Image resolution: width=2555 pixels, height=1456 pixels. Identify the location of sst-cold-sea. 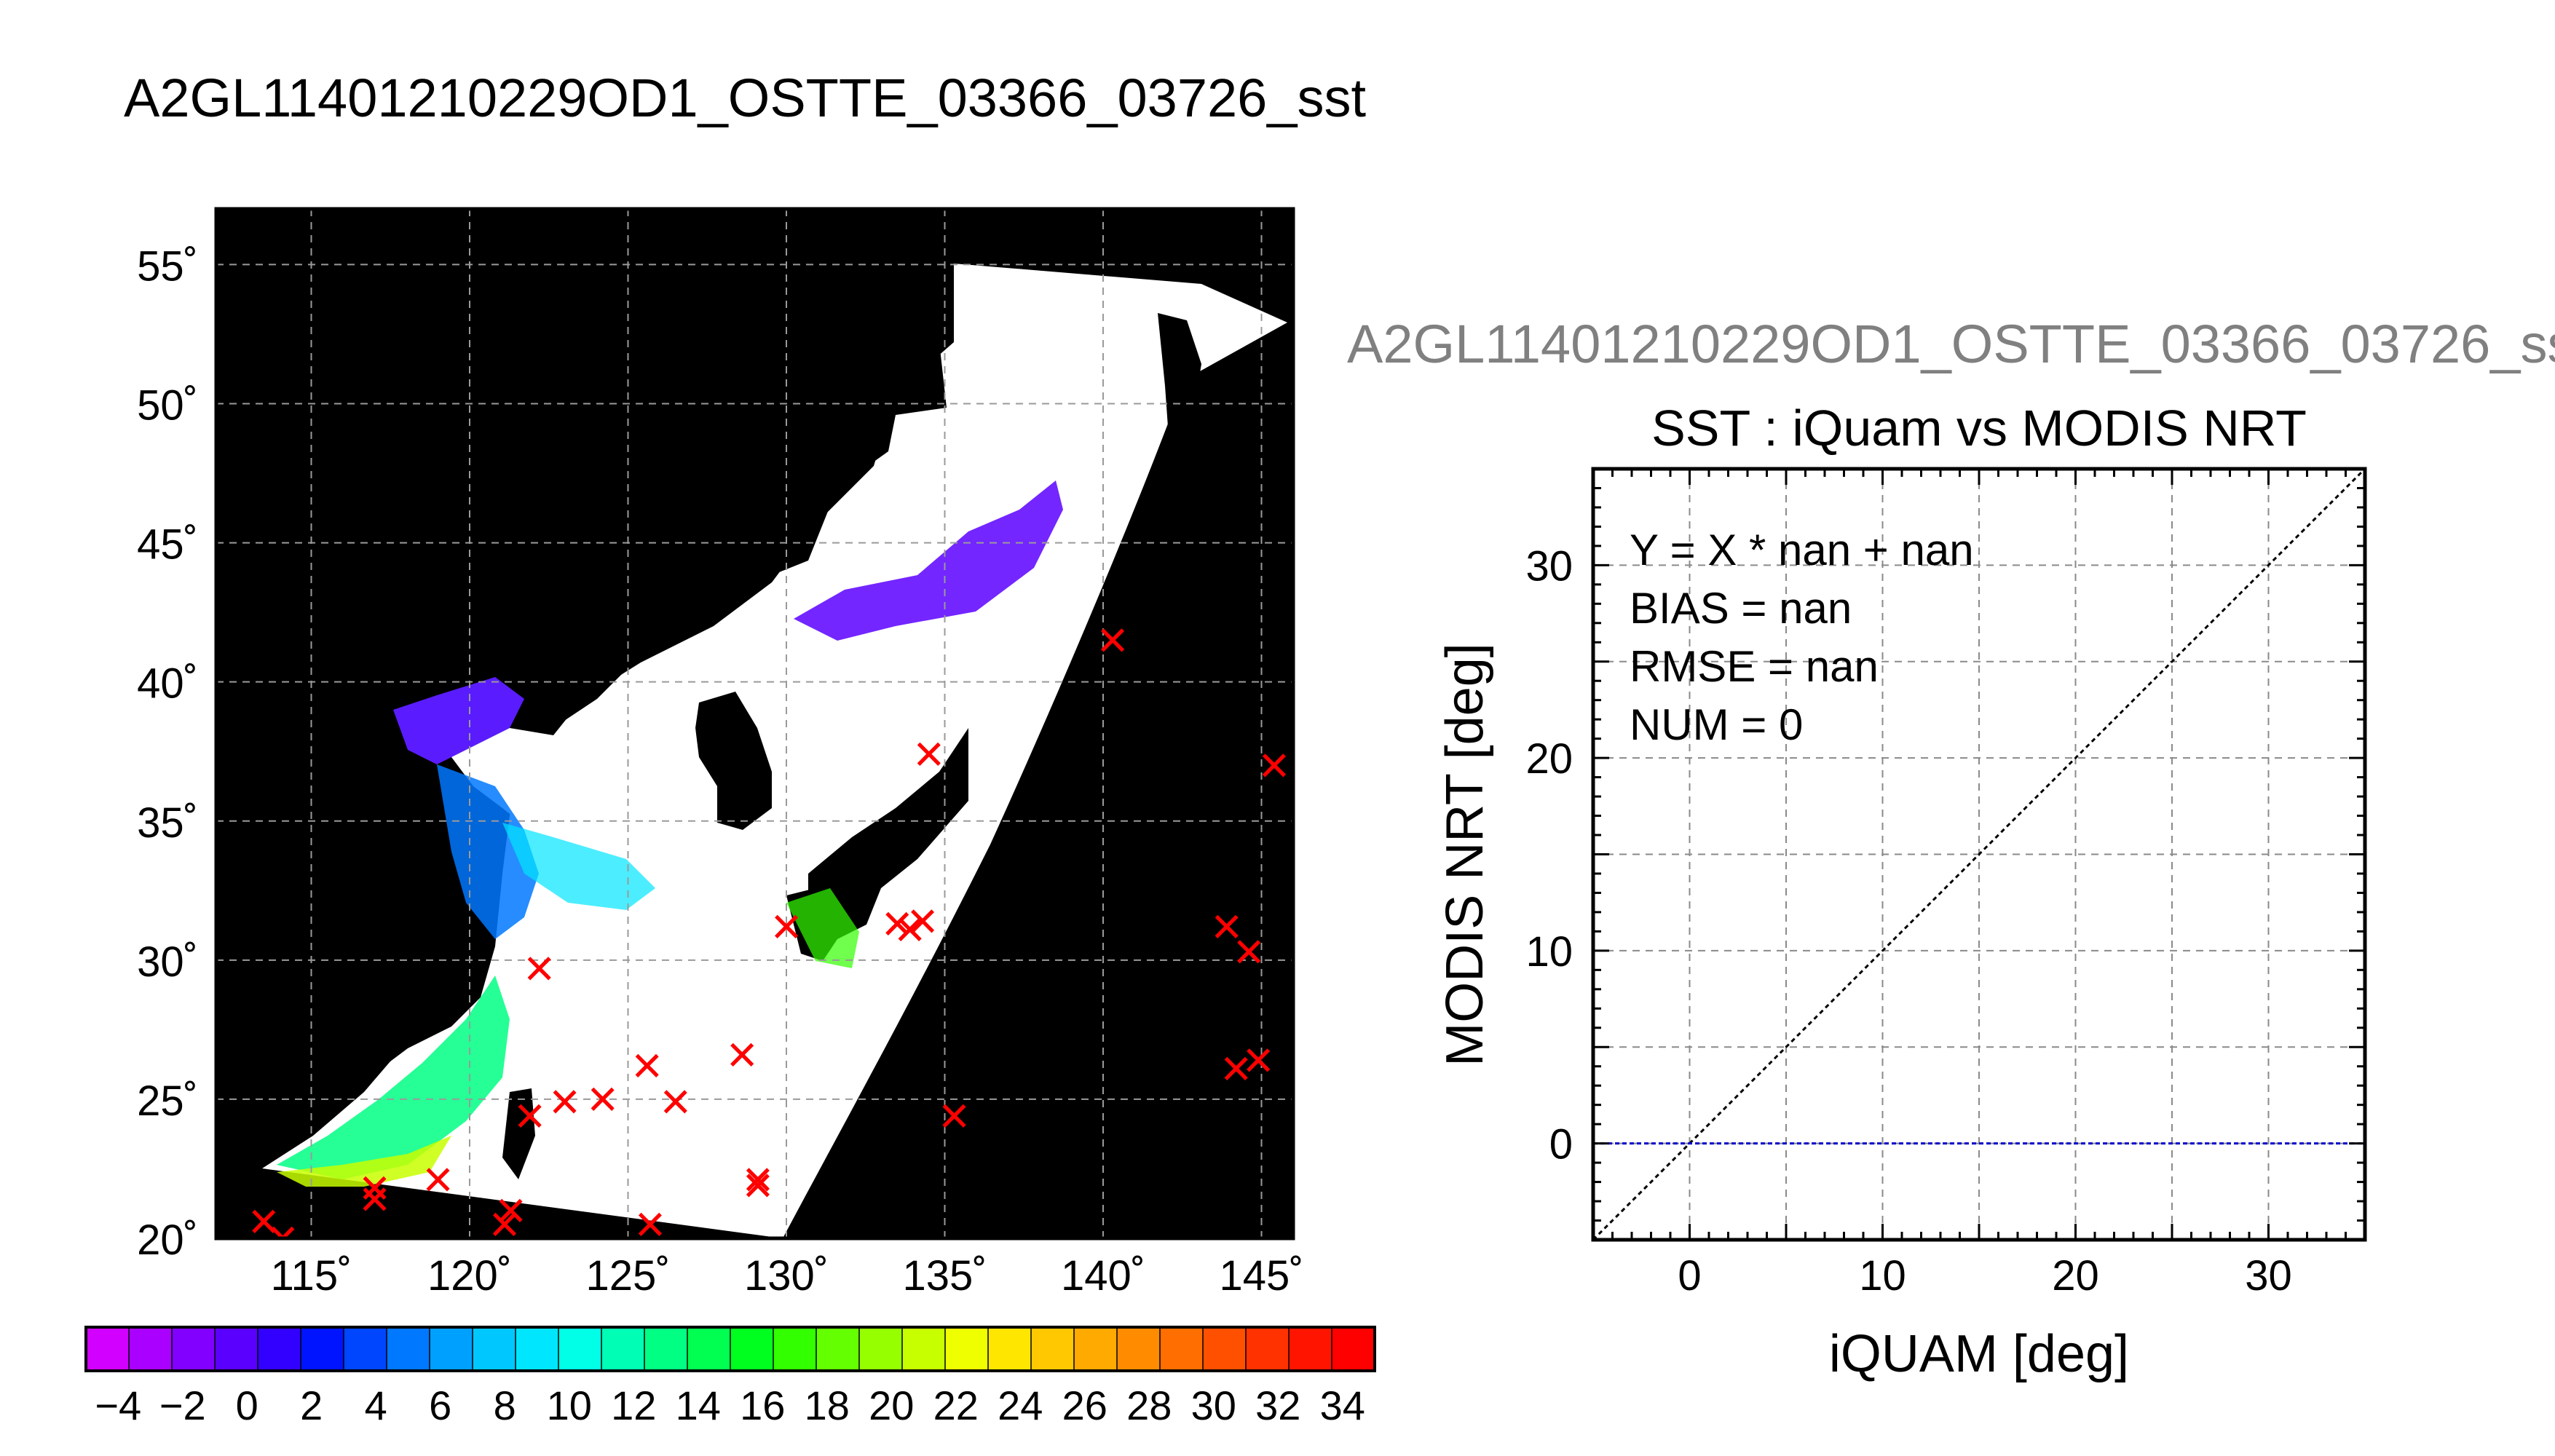
(928, 560).